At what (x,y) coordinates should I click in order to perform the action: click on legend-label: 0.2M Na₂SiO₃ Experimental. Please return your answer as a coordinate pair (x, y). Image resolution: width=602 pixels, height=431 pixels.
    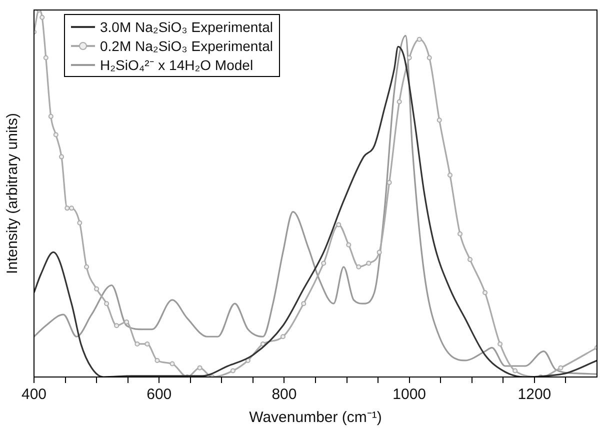
    Looking at the image, I should click on (186, 46).